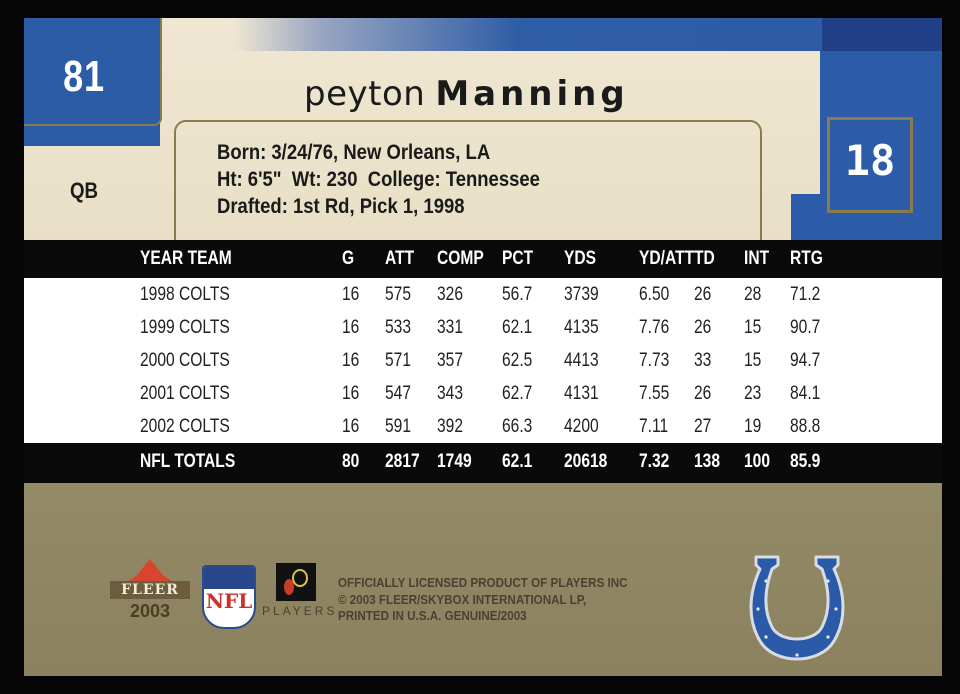 The height and width of the screenshot is (694, 960). What do you see at coordinates (150, 611) in the screenshot?
I see `fleer-year: 2003` at bounding box center [150, 611].